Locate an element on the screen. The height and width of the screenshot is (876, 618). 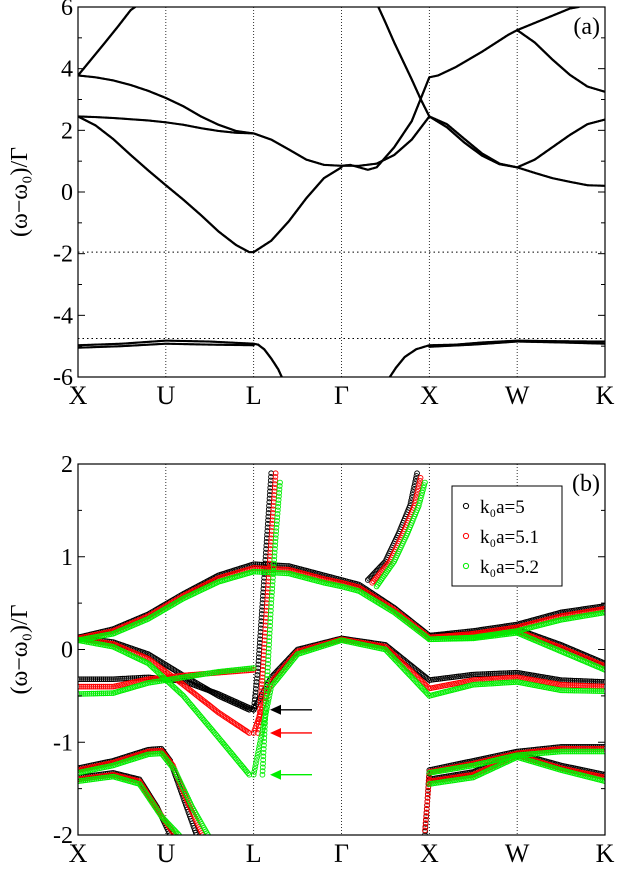
x-tick-label: K is located at coordinates (605, 395).